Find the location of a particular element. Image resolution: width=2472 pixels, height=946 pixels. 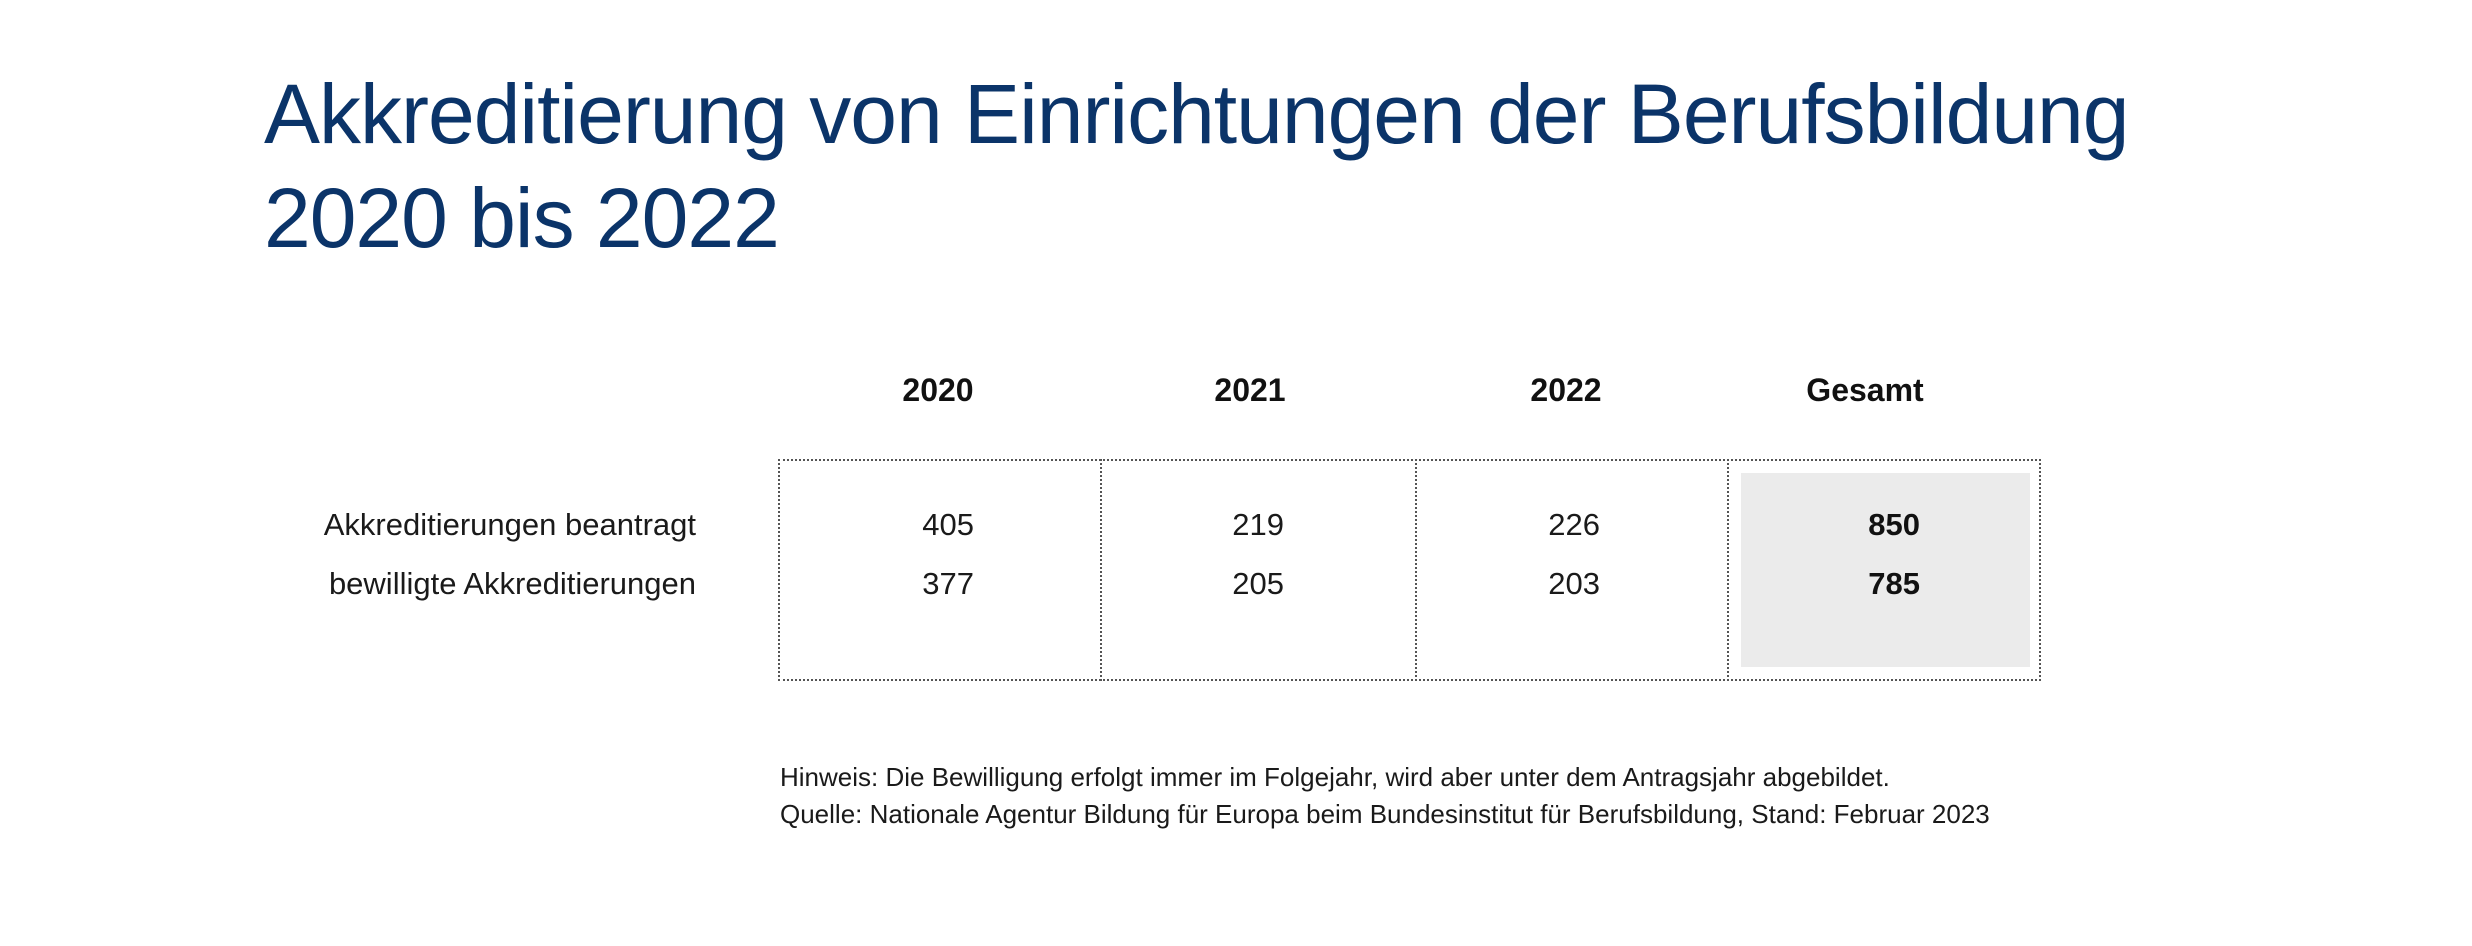

cell-2022-bewilligt: 203 is located at coordinates (1574, 583).